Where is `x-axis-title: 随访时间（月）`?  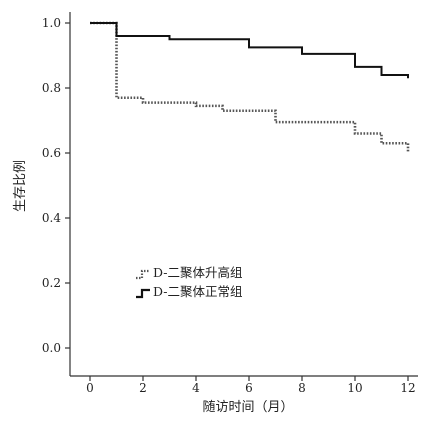
x-axis-title: 随访时间（月） is located at coordinates (247, 407).